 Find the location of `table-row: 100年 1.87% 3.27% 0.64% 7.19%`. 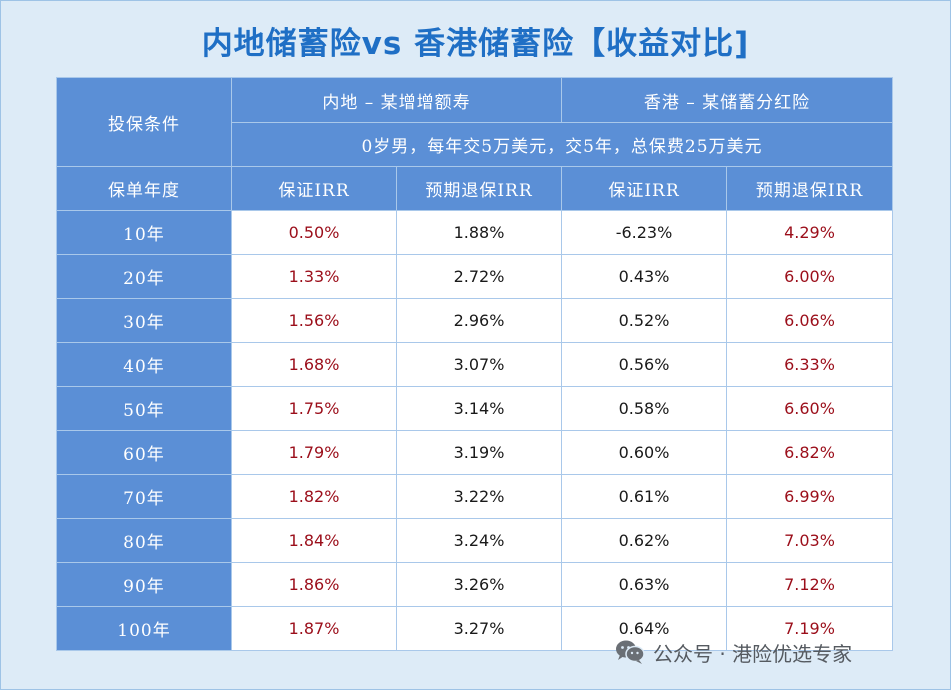

table-row: 100年 1.87% 3.27% 0.64% 7.19% is located at coordinates (474, 628).